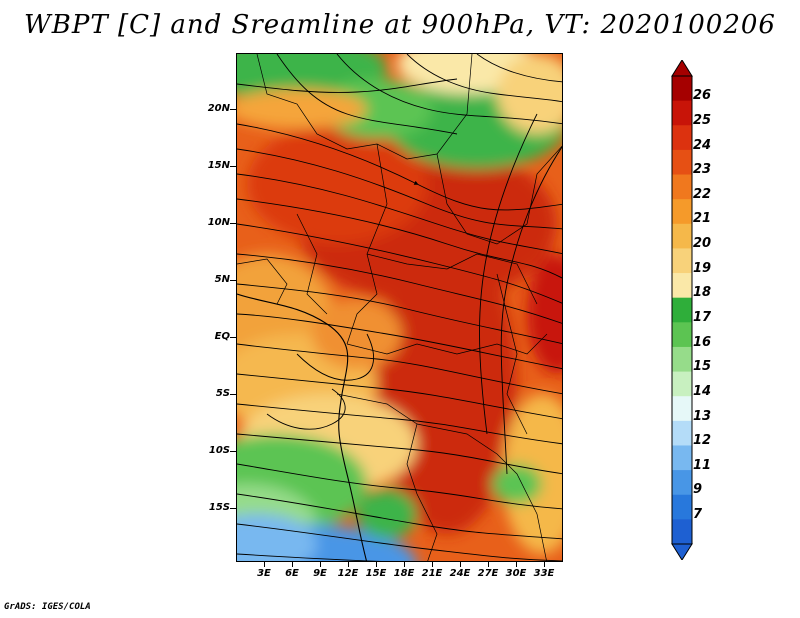  I want to click on colorbar-graphic, so click(682, 310).